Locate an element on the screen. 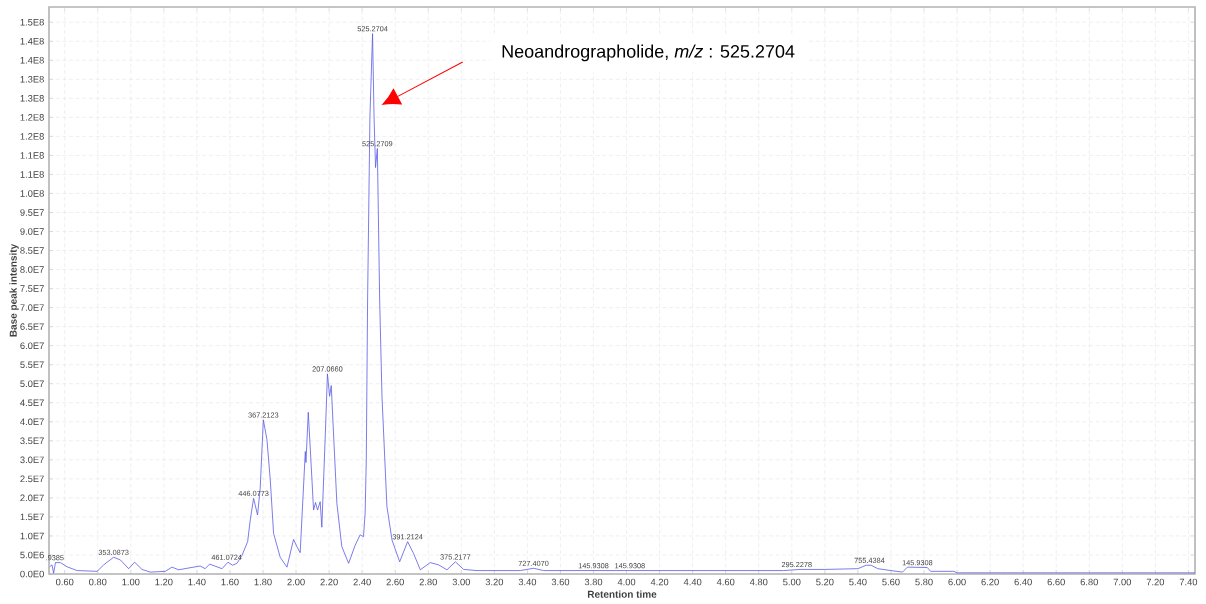 The height and width of the screenshot is (604, 1206). x-axis-title: Retention time is located at coordinates (622, 594).